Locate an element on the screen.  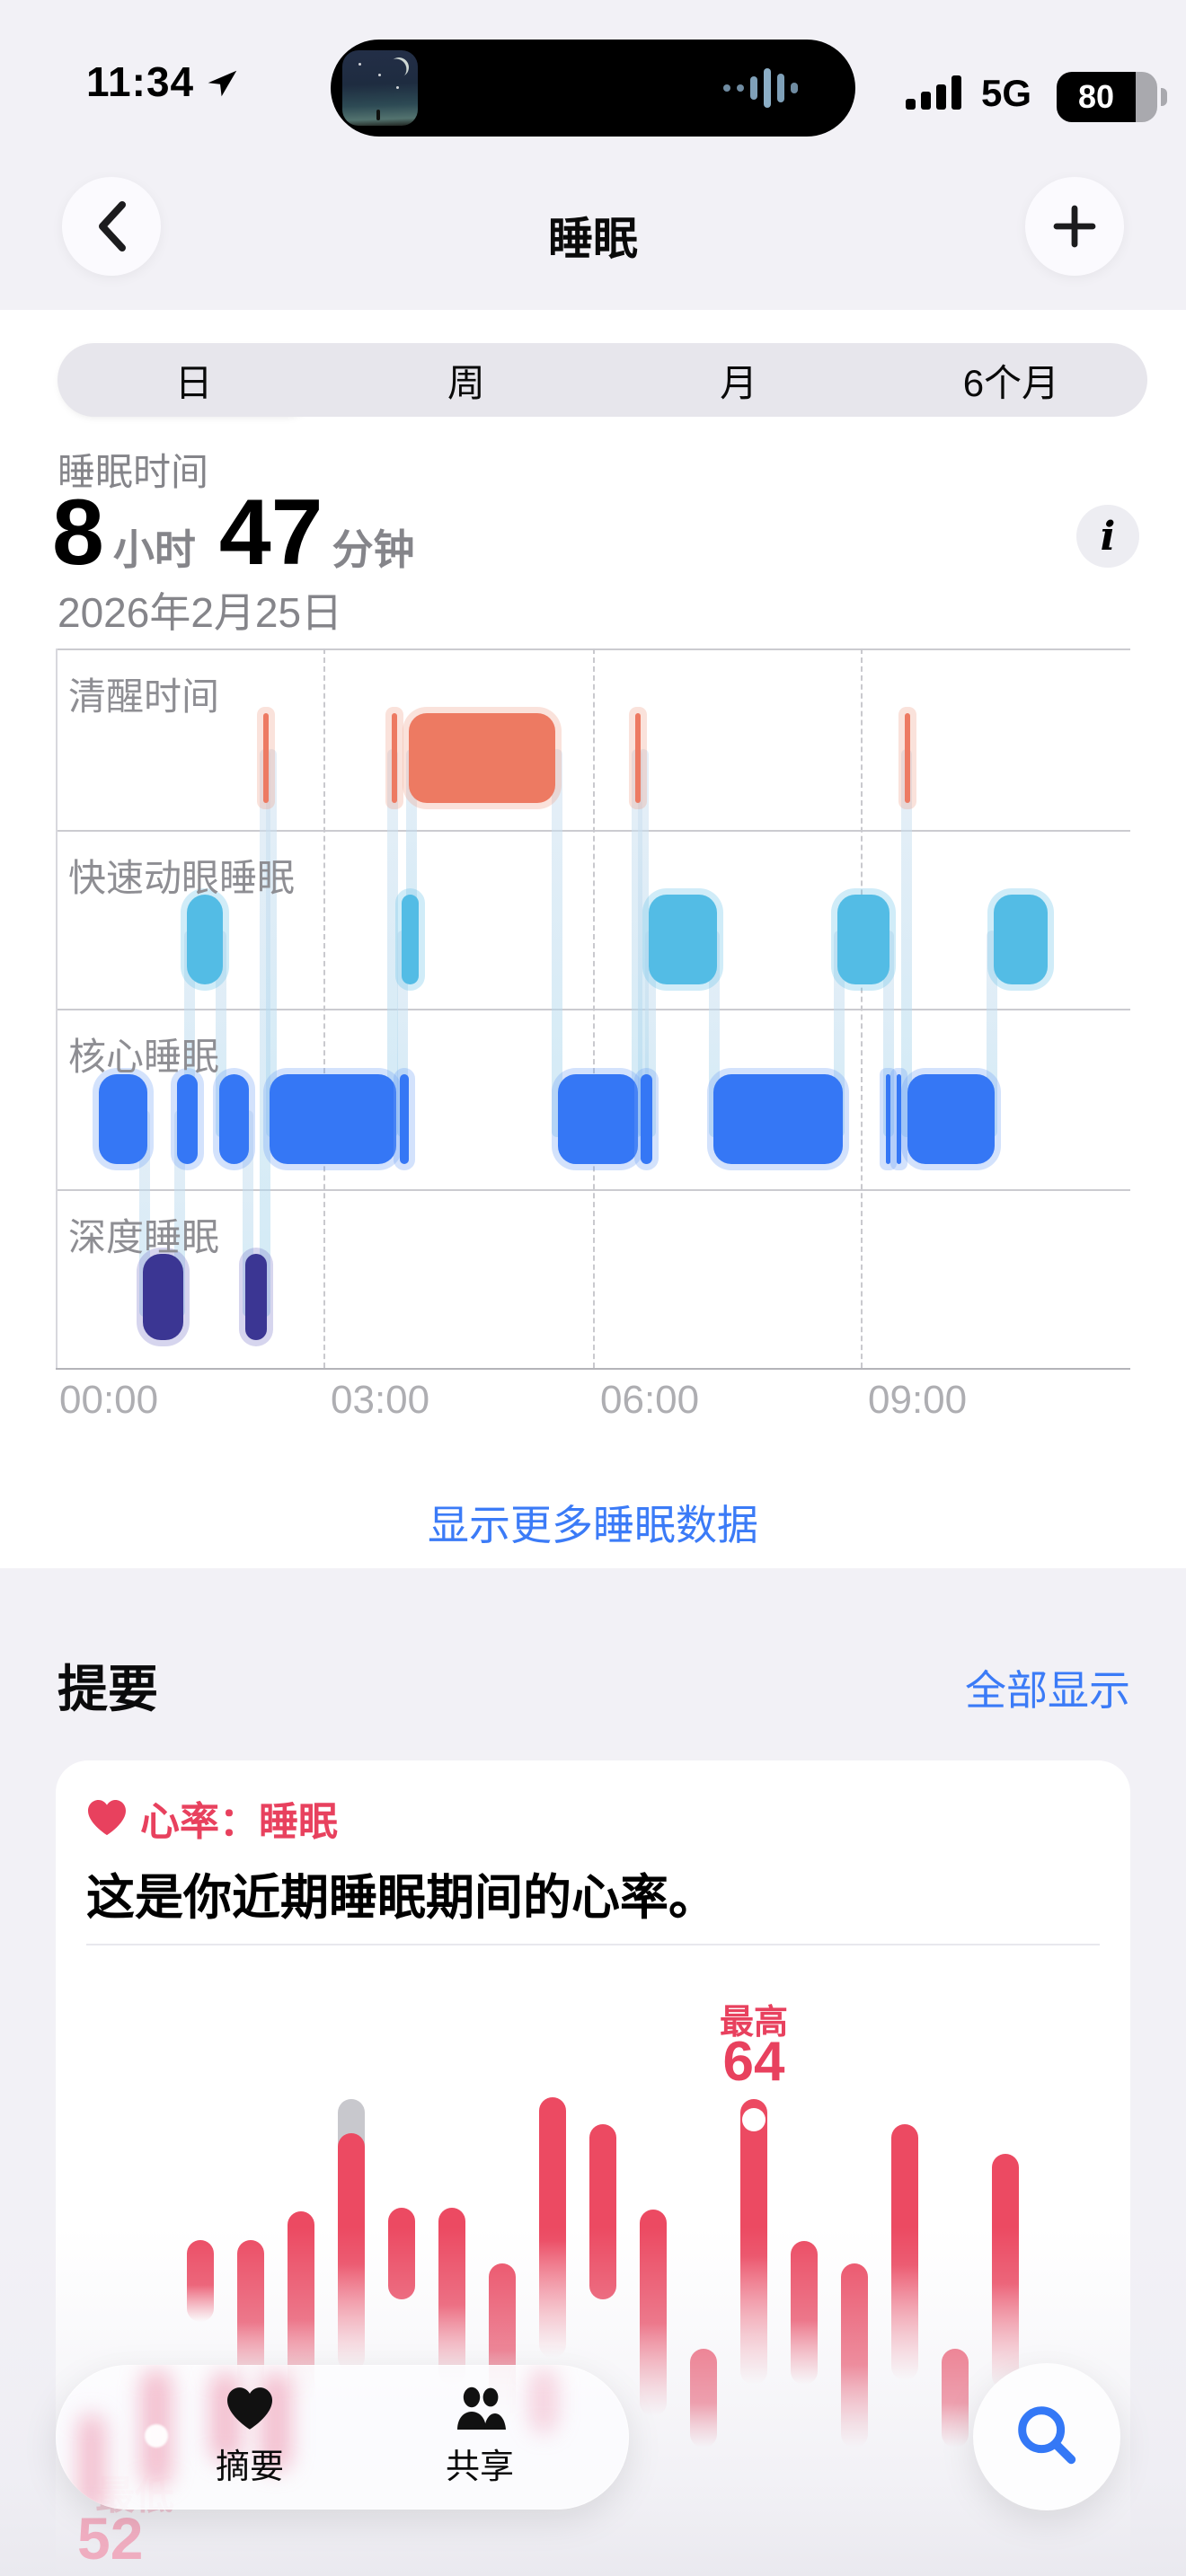
chart-left-border is located at coordinates (57, 1008).